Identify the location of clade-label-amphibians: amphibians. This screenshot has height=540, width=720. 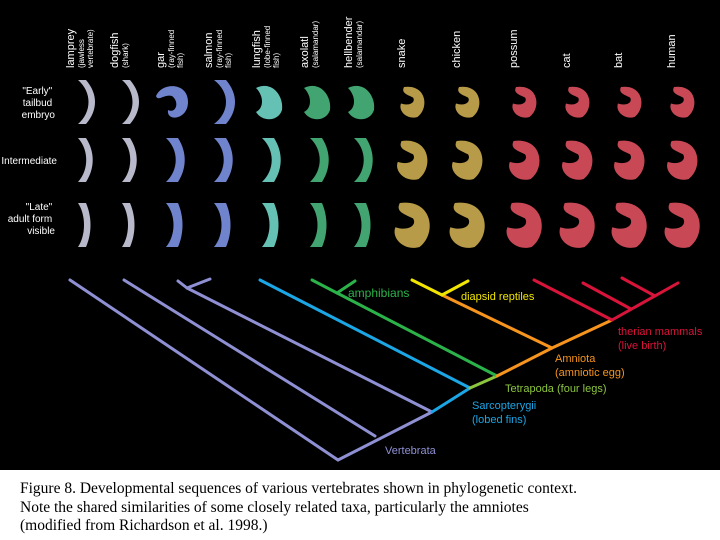
(378, 293).